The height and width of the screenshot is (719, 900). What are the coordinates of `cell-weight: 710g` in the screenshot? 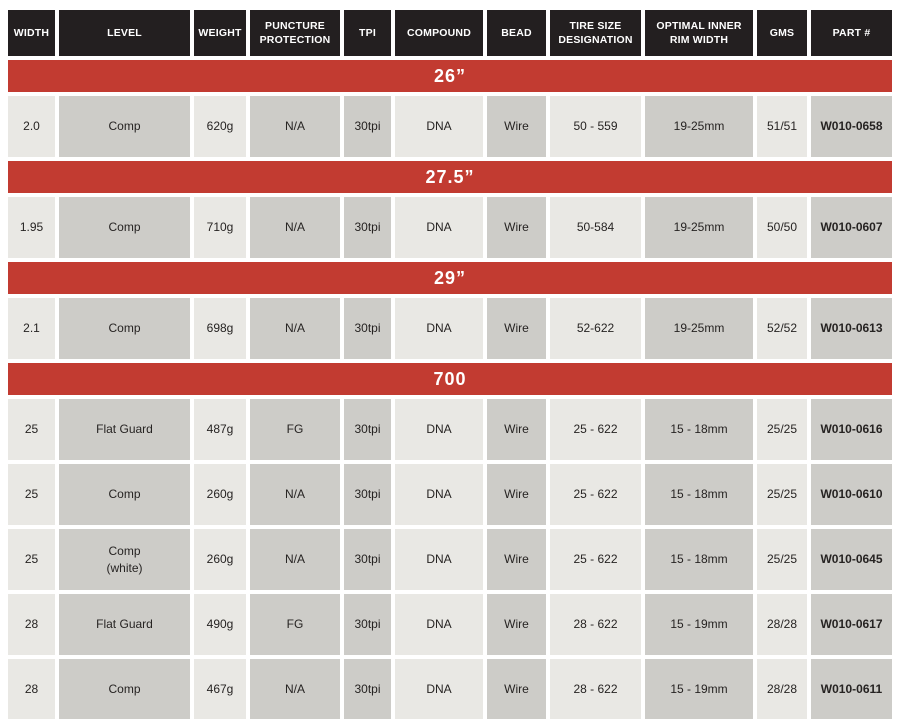 It's located at (220, 227).